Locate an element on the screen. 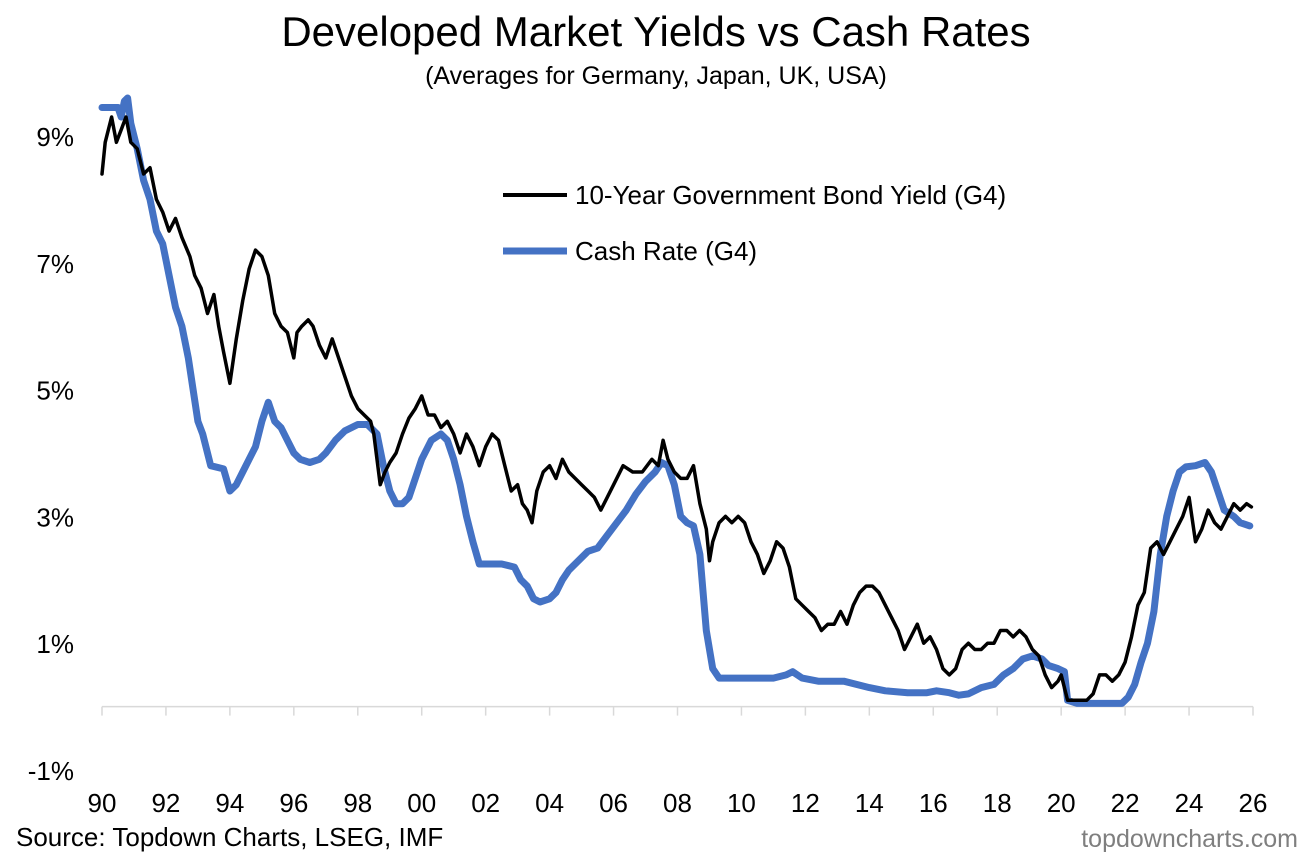 This screenshot has height=860, width=1312. chart-title: Developed Market Yields vs Cash Rates is located at coordinates (656, 31).